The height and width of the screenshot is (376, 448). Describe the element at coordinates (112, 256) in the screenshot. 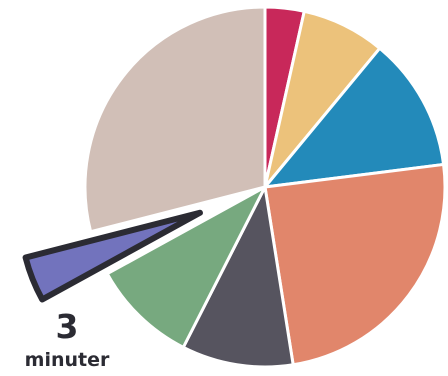

I see `pie-slice-exploded` at that location.